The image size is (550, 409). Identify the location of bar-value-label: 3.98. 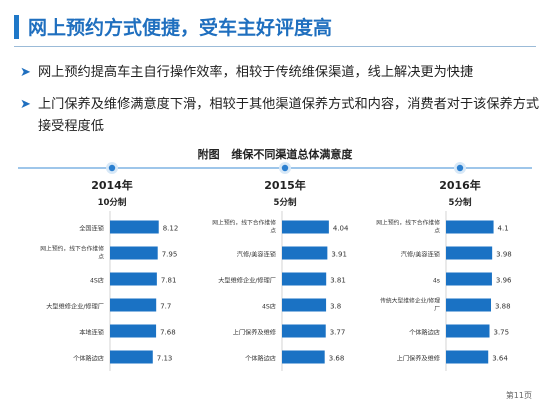
(504, 255).